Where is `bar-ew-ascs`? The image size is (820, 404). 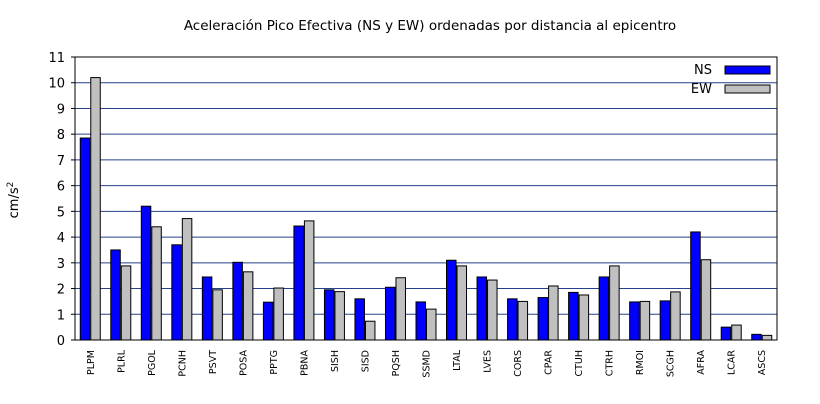 bar-ew-ascs is located at coordinates (767, 337).